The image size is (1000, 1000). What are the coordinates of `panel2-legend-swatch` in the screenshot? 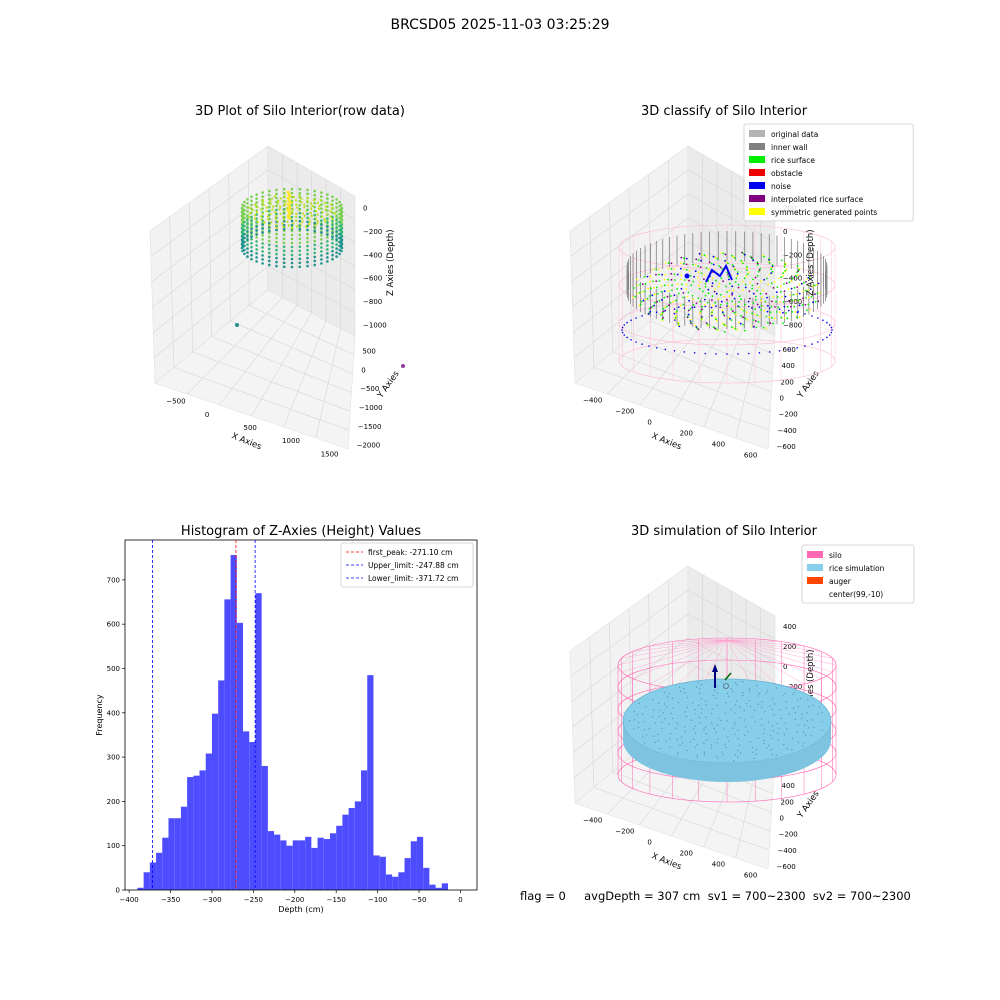 It's located at (757, 172).